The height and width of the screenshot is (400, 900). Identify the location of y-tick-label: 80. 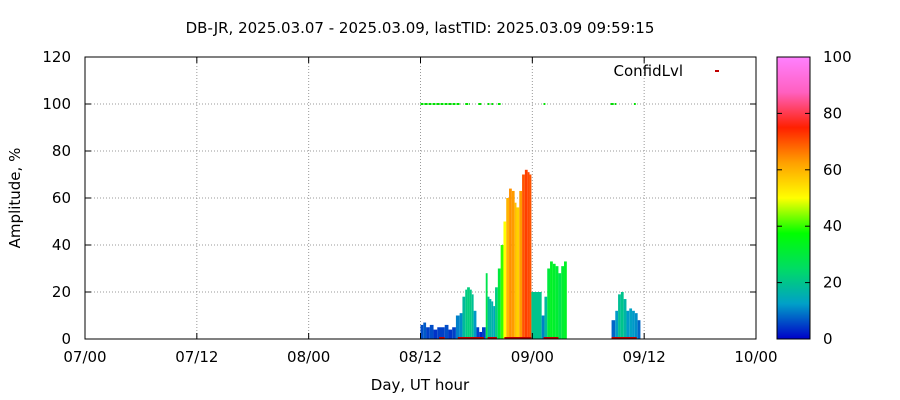
(61, 151).